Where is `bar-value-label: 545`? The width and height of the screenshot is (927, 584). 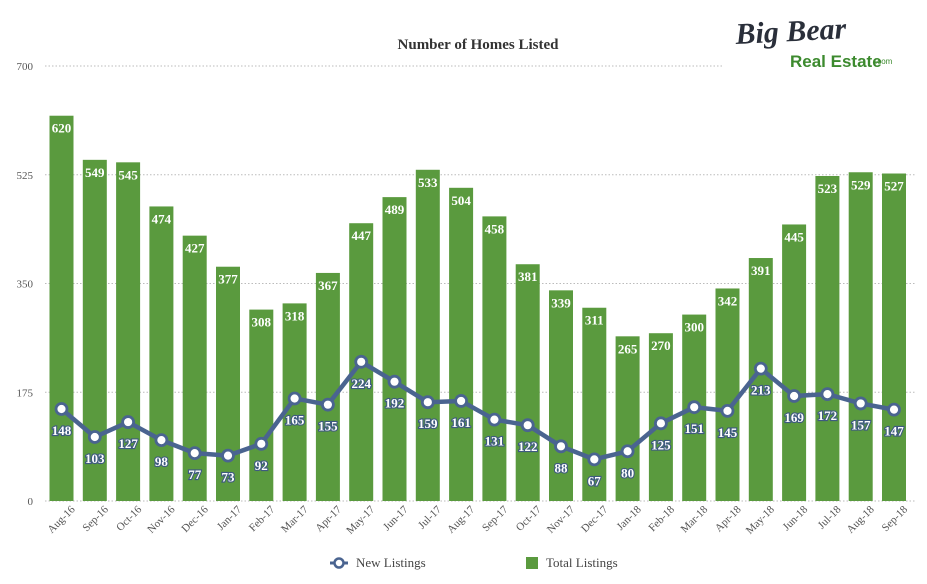 bar-value-label: 545 is located at coordinates (128, 174).